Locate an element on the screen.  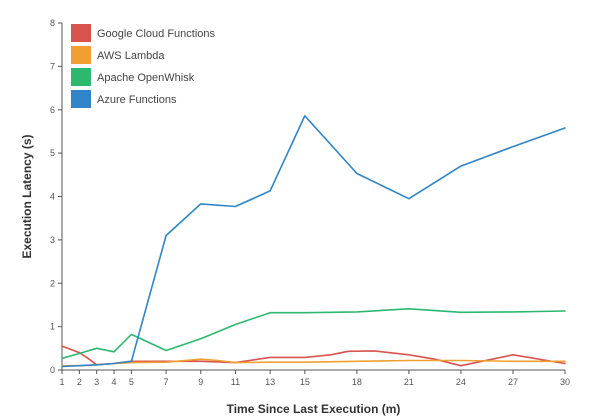
x-tick-label: 13 is located at coordinates (270, 382).